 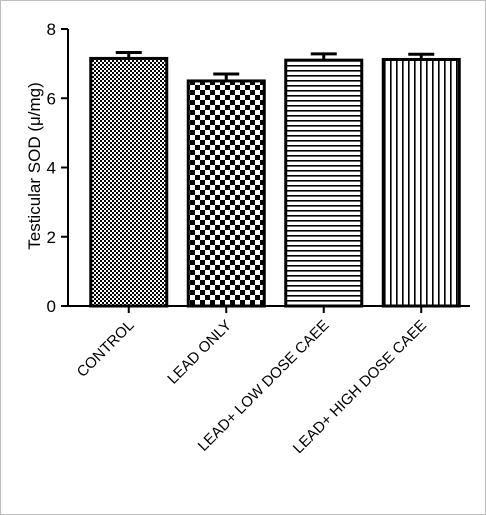 What do you see at coordinates (51, 168) in the screenshot?
I see `y-tick-label: 4` at bounding box center [51, 168].